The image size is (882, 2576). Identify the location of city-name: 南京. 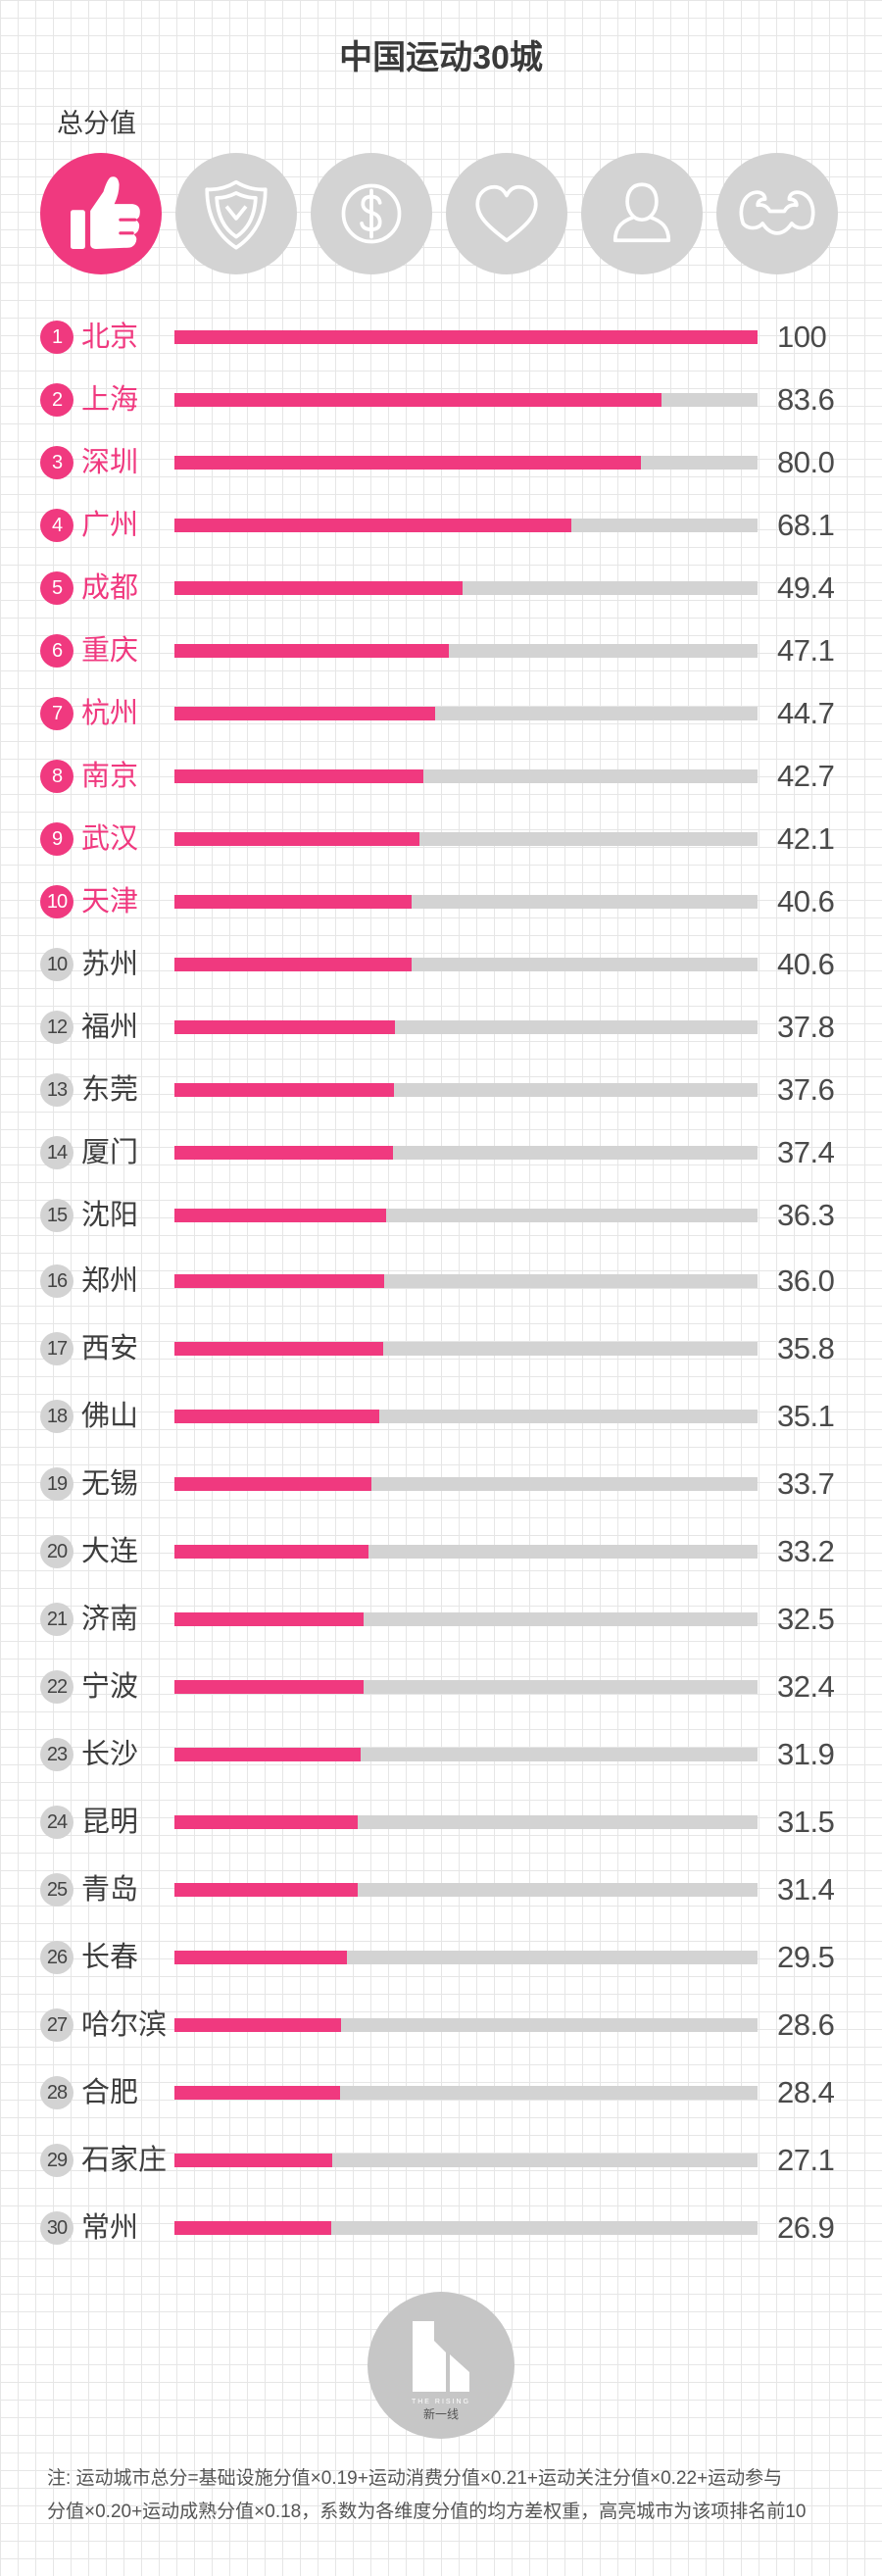
(110, 776).